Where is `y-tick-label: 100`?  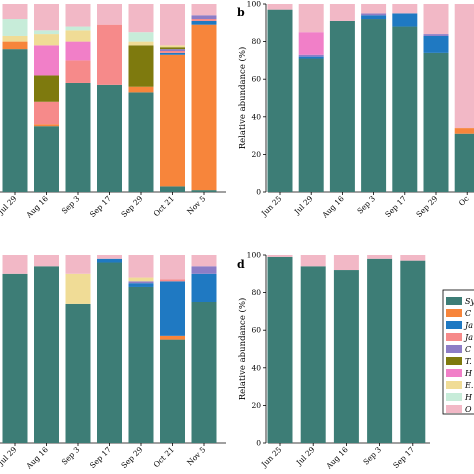
y-tick-label: 100 is located at coordinates (254, 255).